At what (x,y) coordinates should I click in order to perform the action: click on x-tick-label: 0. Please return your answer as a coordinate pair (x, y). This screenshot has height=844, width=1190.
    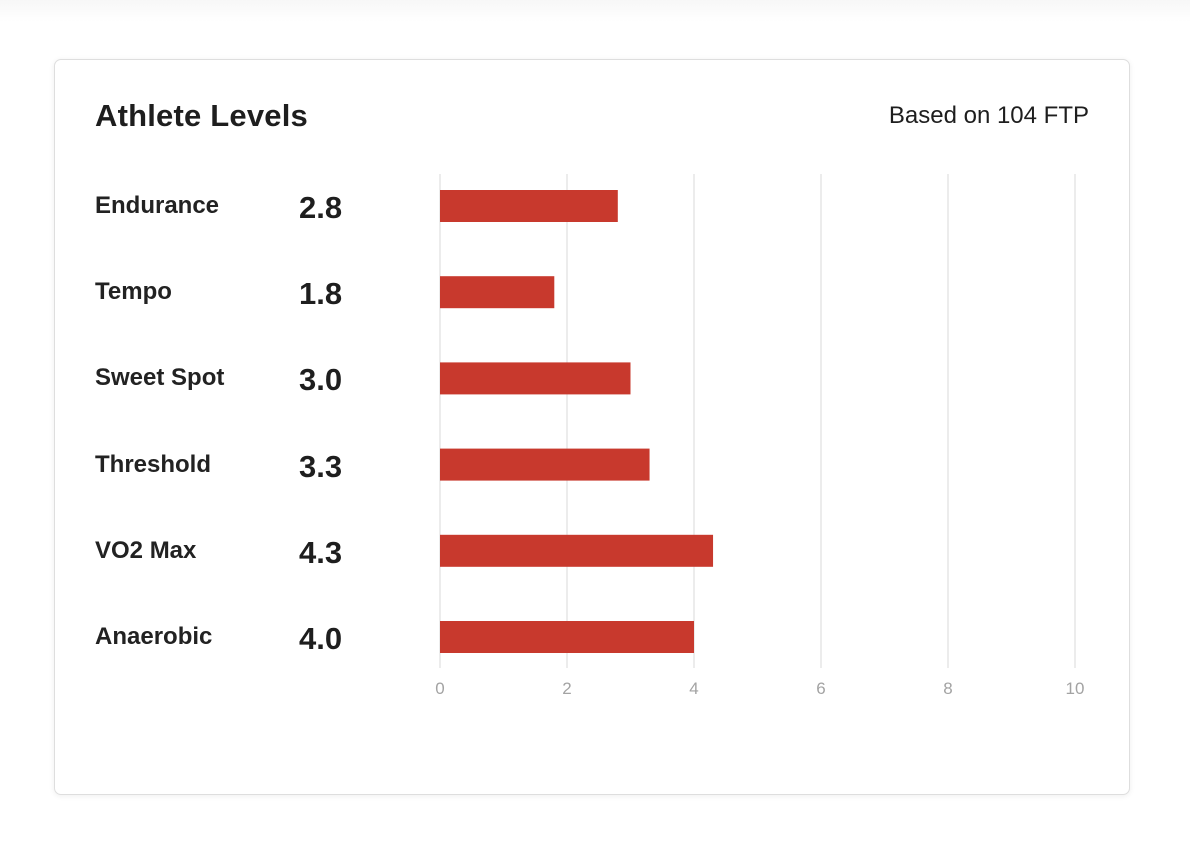
    Looking at the image, I should click on (439, 688).